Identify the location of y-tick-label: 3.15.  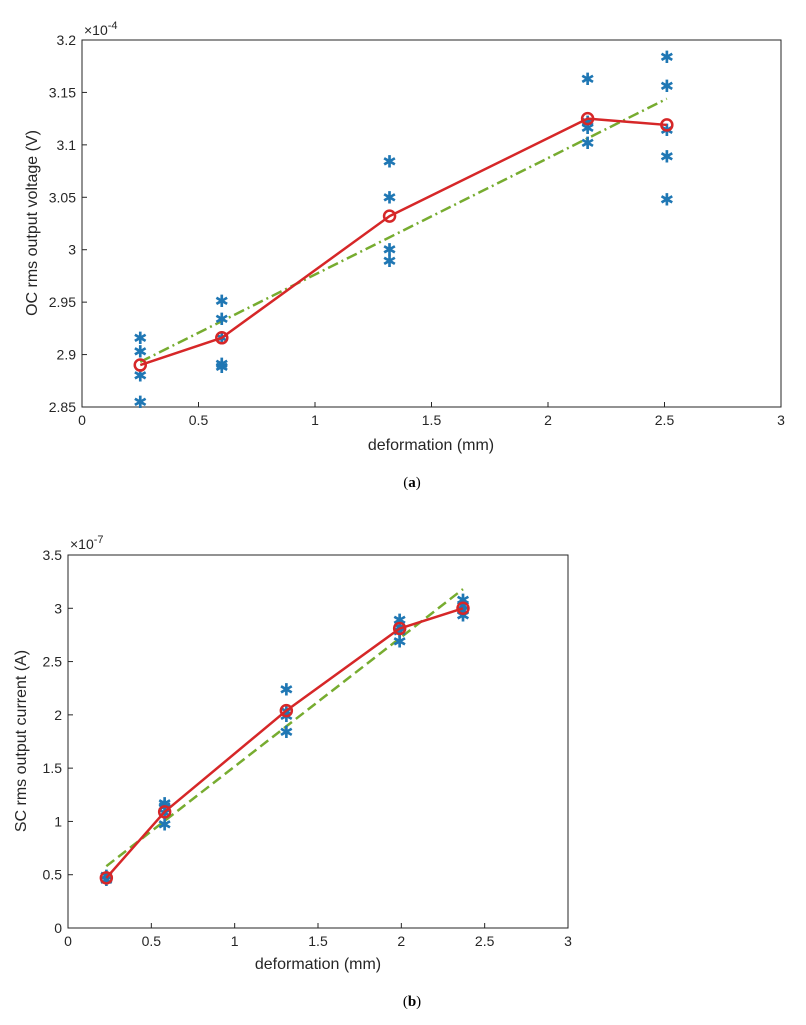
(62, 92).